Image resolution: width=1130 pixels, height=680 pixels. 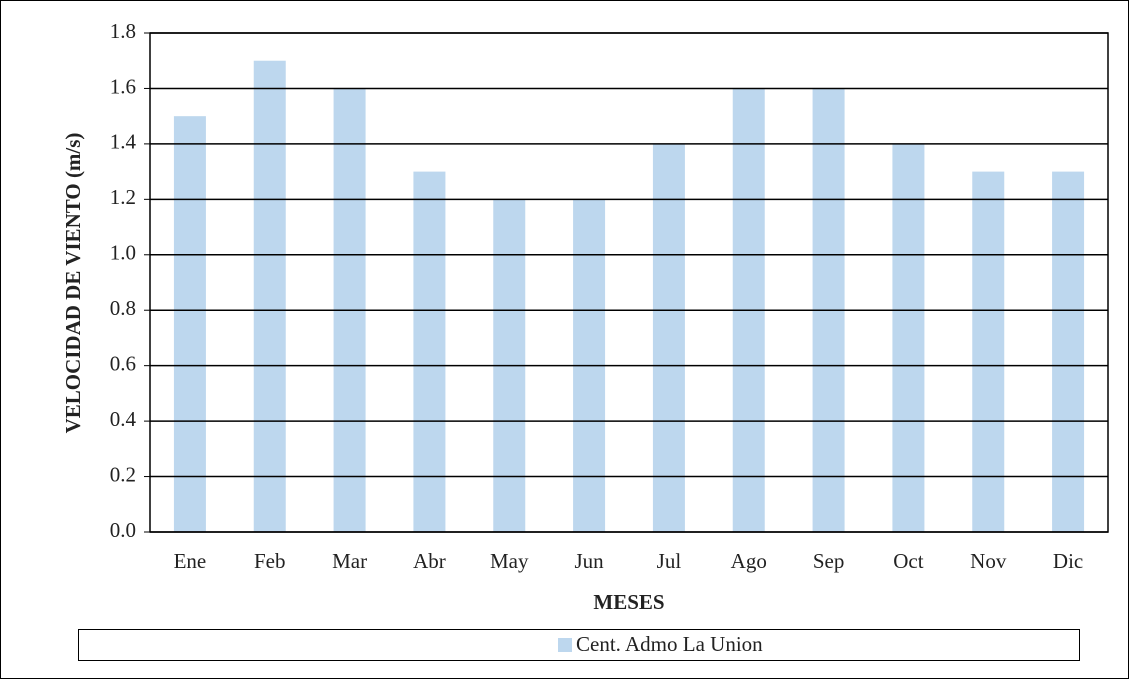 I want to click on x-tick-label: Feb, so click(x=270, y=561).